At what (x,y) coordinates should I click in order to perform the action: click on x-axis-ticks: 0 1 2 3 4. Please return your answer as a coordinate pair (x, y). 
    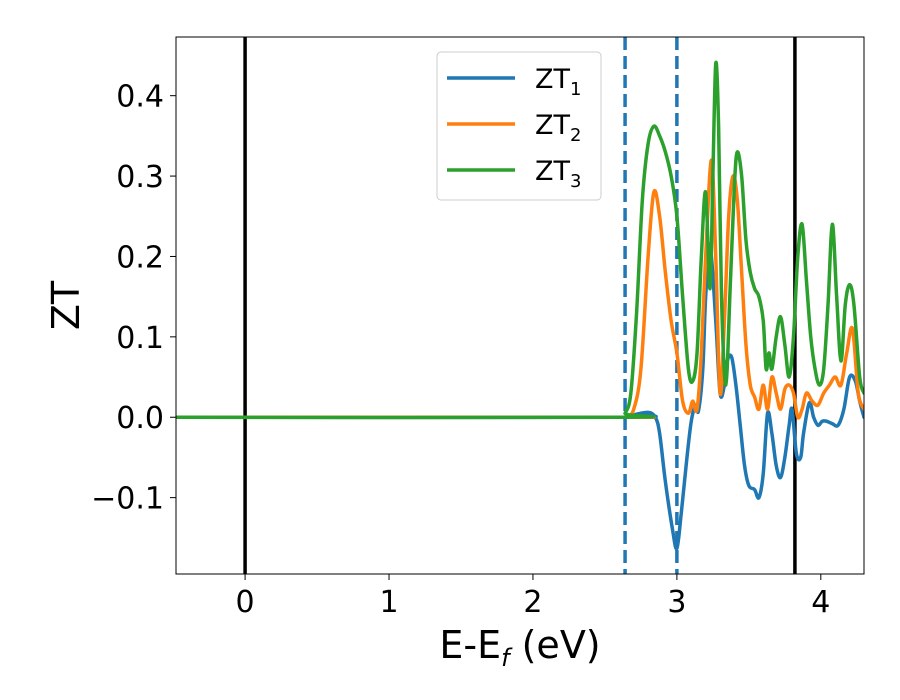
    Looking at the image, I should click on (533, 597).